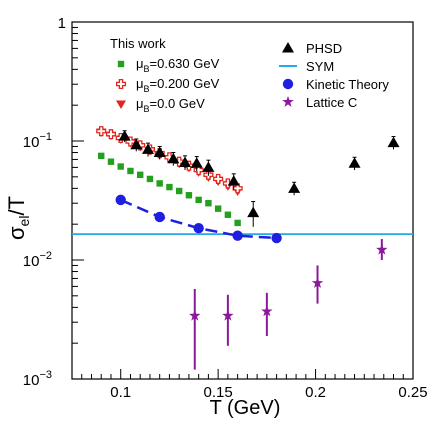 The height and width of the screenshot is (421, 435). What do you see at coordinates (178, 65) in the screenshot?
I see `legend-label: μB=0.630 GeV` at bounding box center [178, 65].